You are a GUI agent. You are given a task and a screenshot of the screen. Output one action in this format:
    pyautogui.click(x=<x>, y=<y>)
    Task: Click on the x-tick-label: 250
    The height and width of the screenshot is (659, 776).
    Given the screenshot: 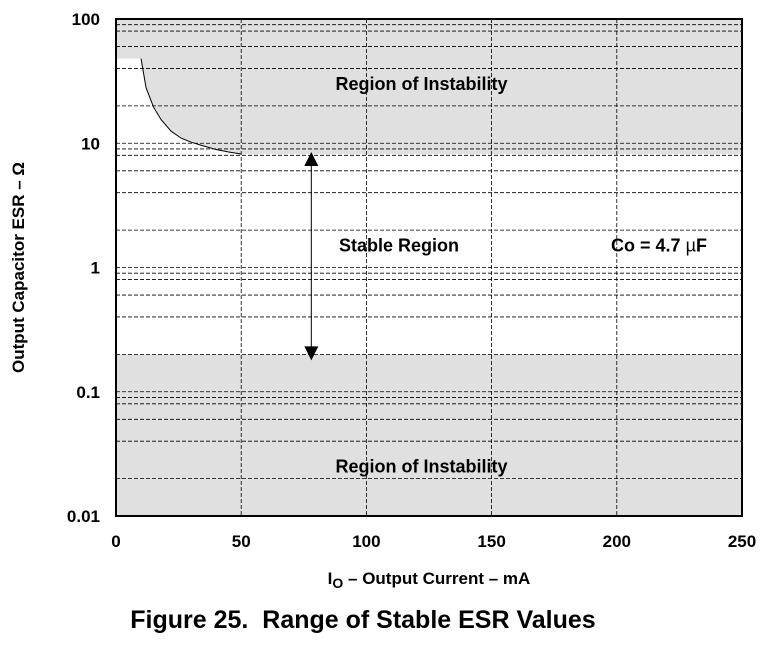 What is the action you would take?
    pyautogui.click(x=742, y=541)
    